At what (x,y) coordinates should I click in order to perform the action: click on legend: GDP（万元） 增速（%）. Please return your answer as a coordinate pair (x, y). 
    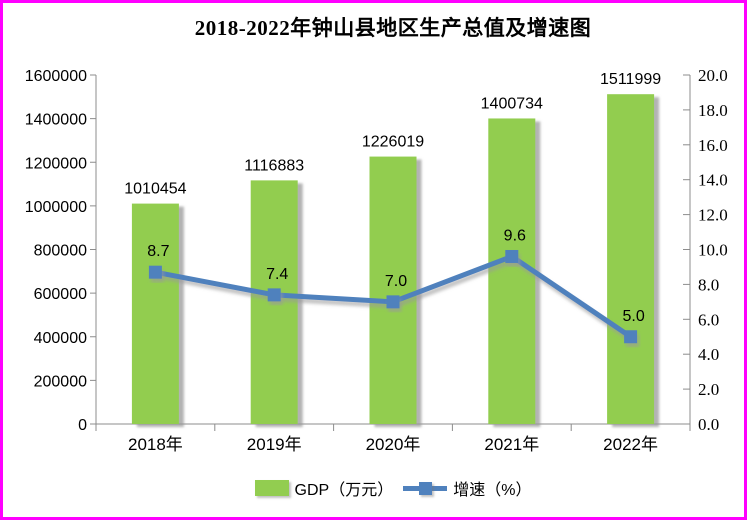
    Looking at the image, I should click on (393, 488).